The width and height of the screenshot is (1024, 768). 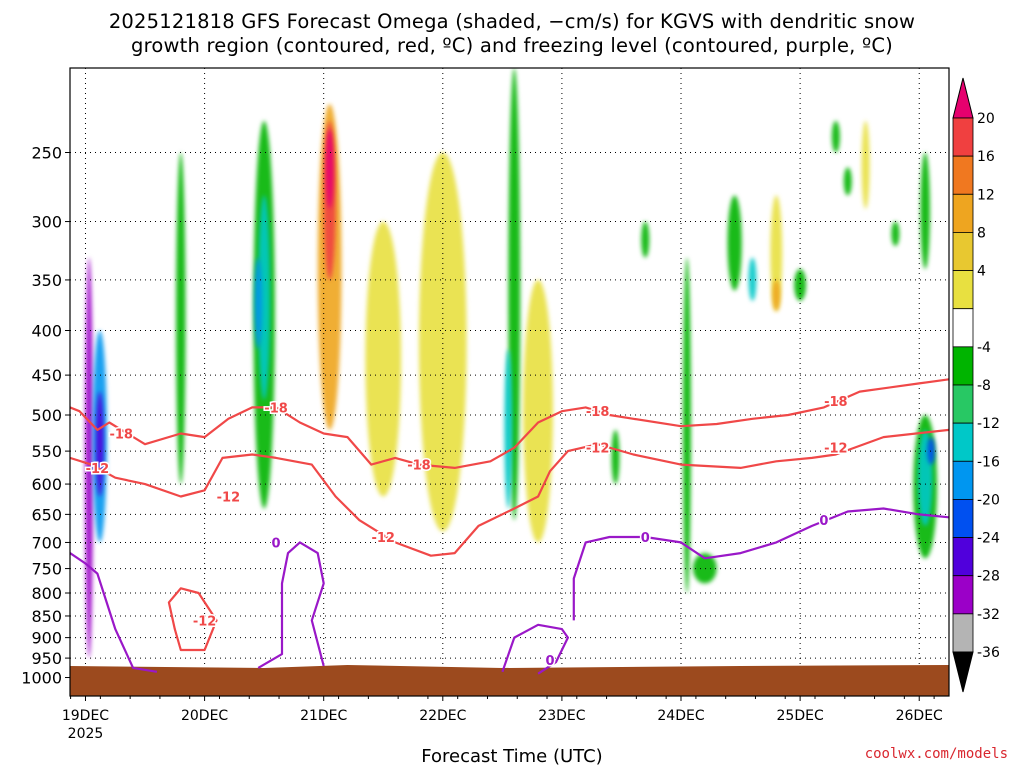 What do you see at coordinates (46, 638) in the screenshot?
I see `y-tick-label-900: 900` at bounding box center [46, 638].